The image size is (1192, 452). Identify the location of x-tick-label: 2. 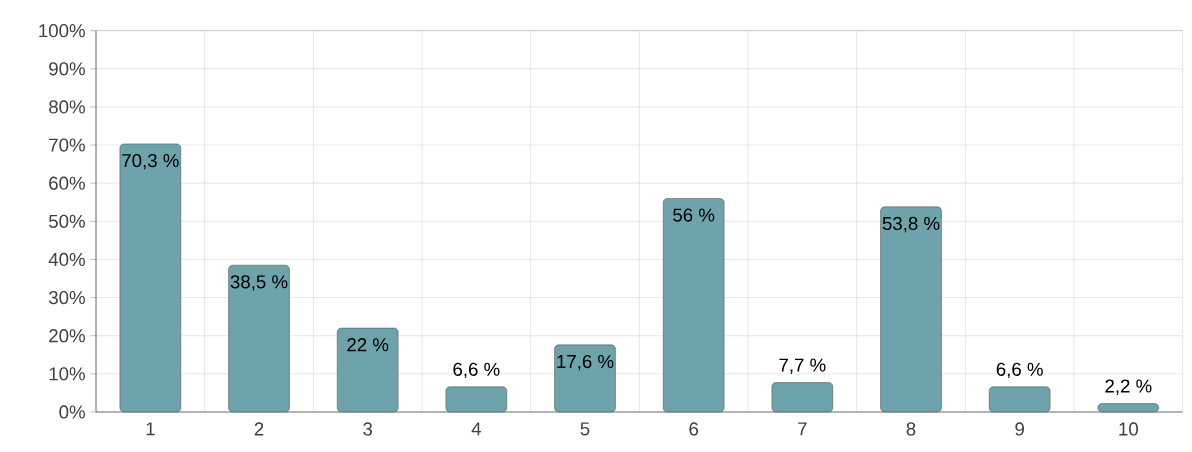
(259, 429).